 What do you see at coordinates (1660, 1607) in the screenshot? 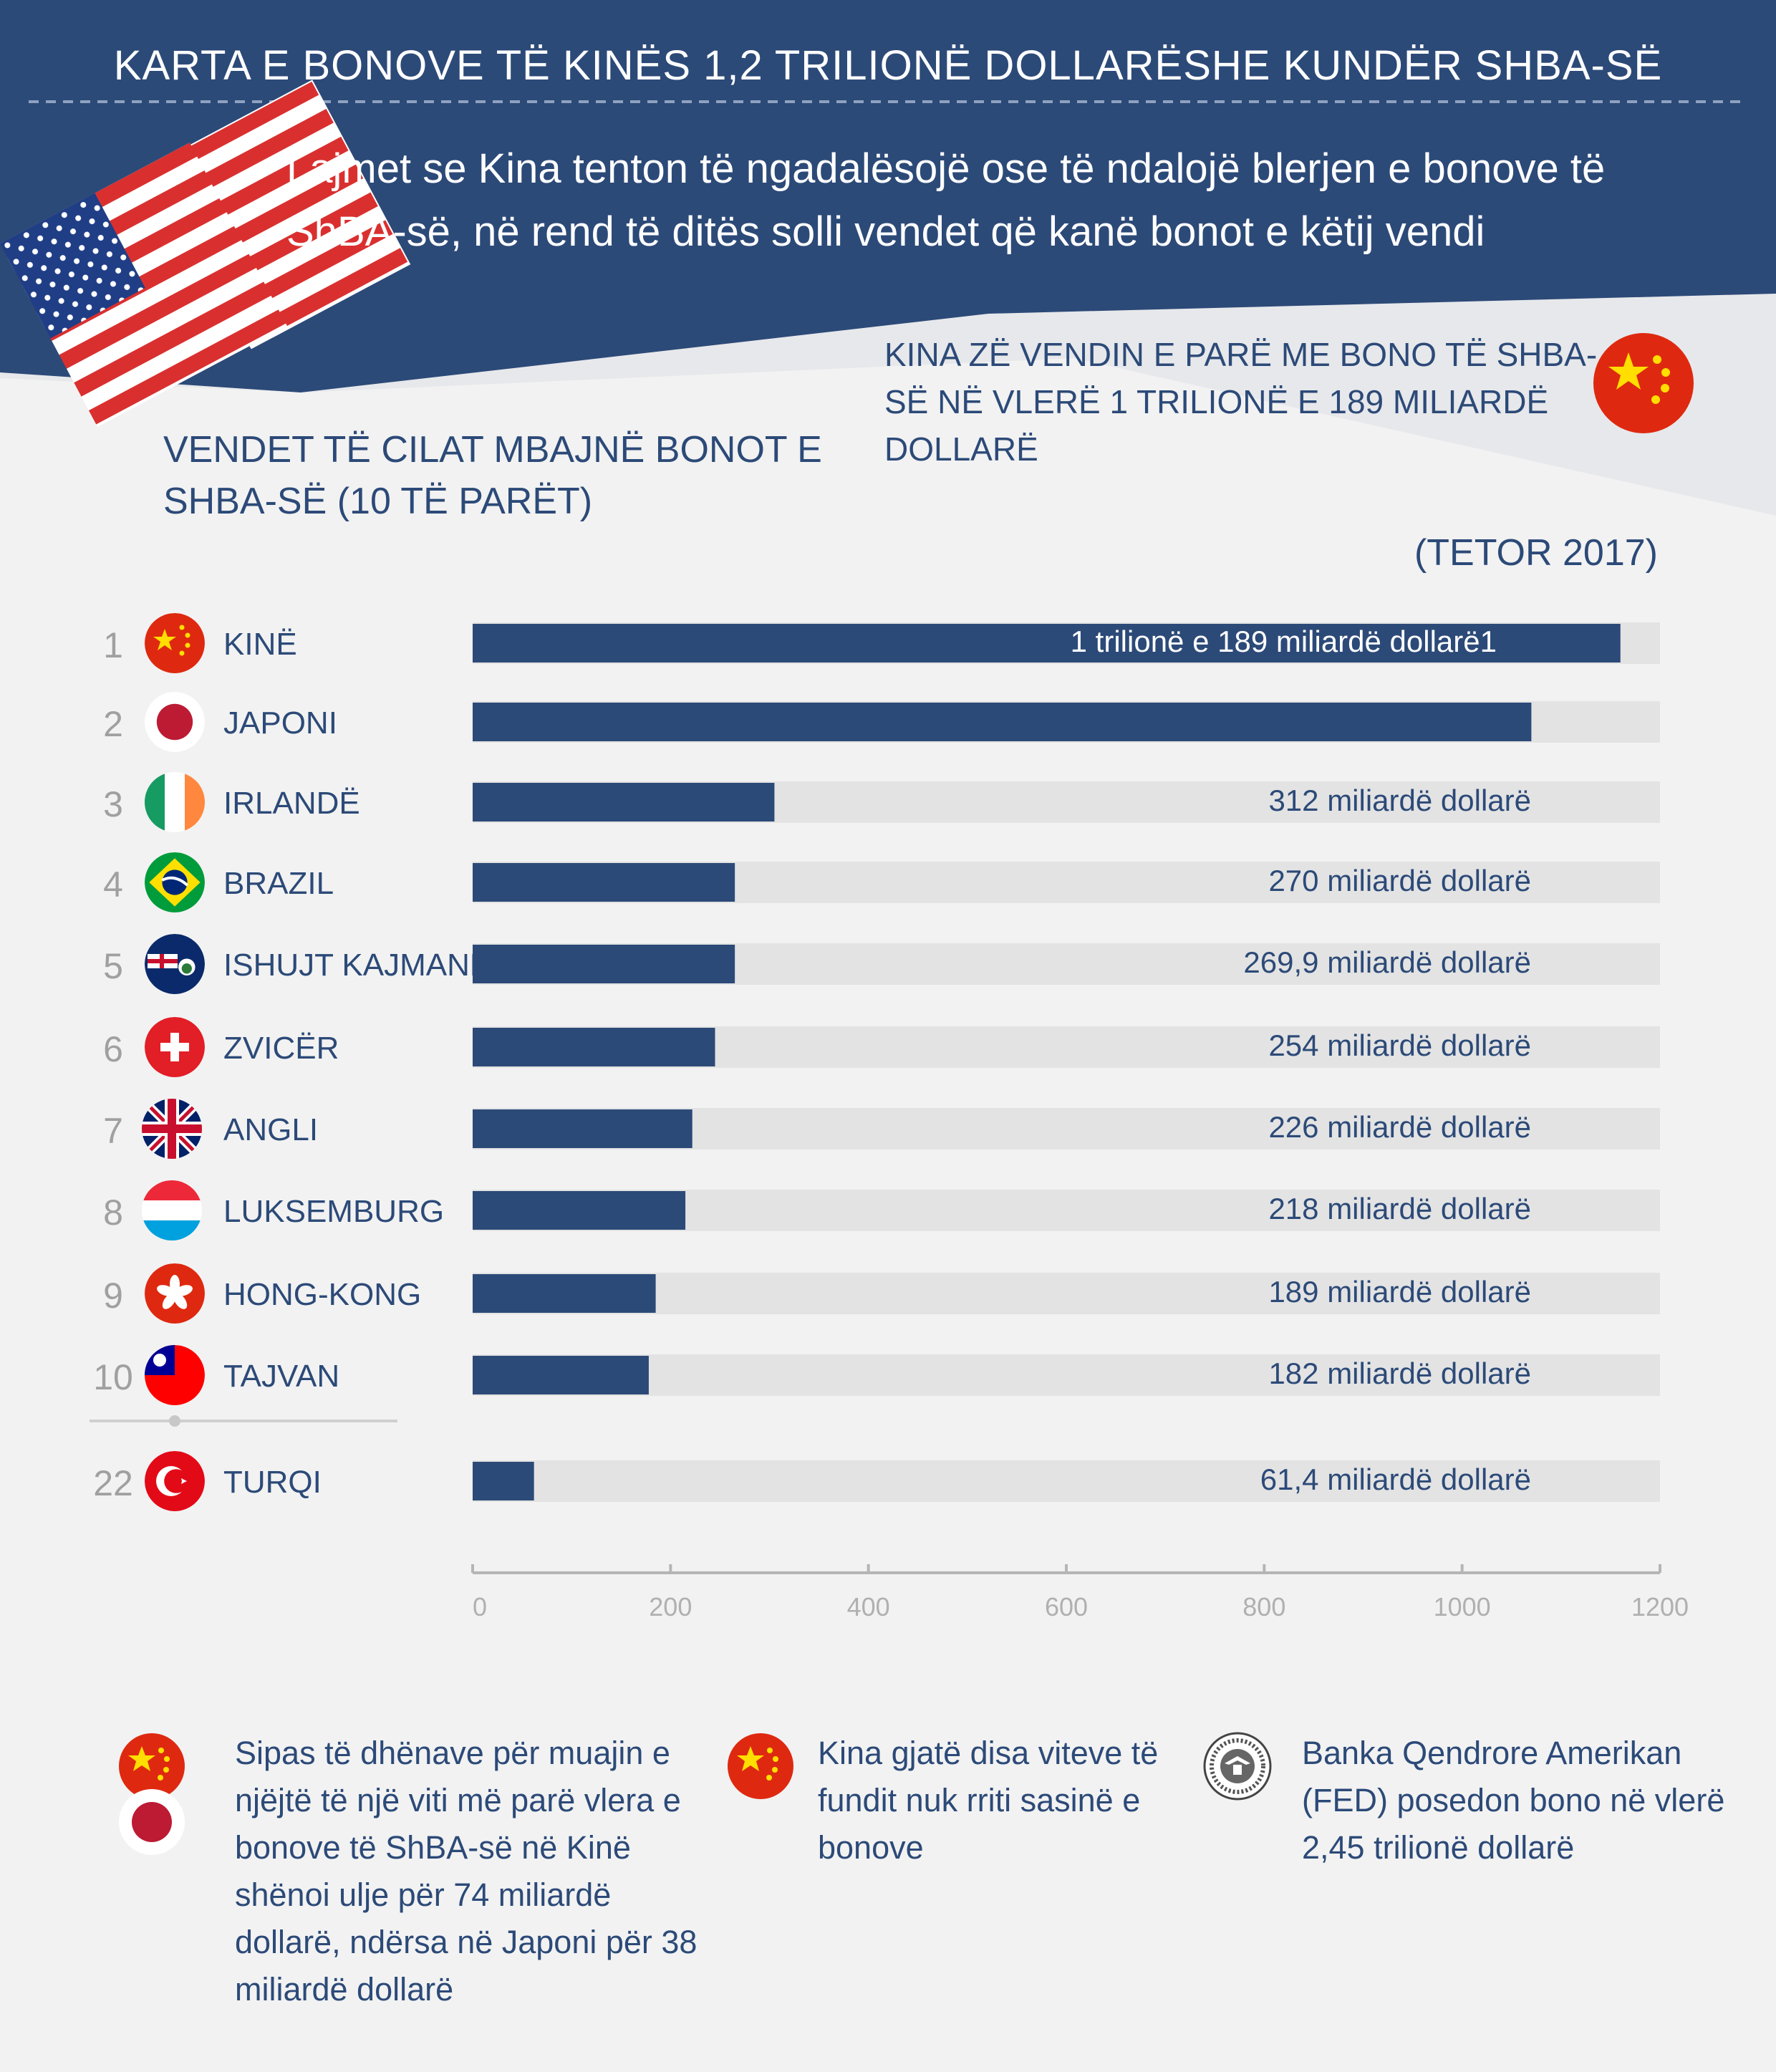
I see `x-tick-label: 1200` at bounding box center [1660, 1607].